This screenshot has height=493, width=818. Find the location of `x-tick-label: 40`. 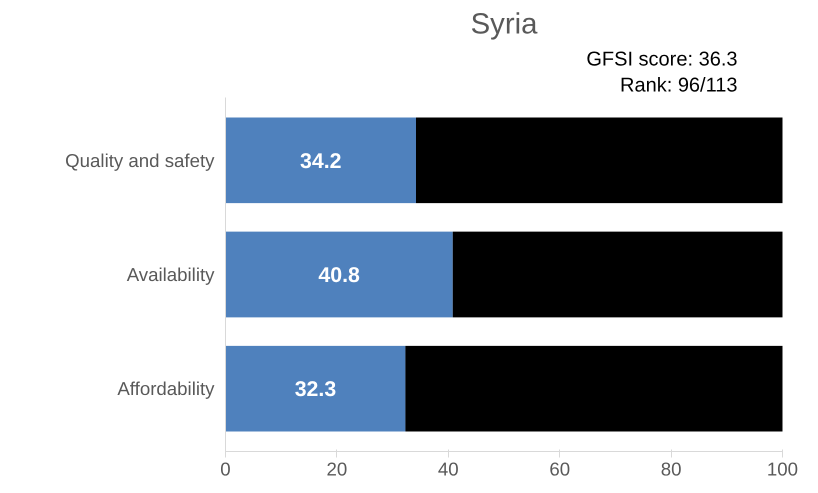

x-tick-label: 40 is located at coordinates (448, 469).